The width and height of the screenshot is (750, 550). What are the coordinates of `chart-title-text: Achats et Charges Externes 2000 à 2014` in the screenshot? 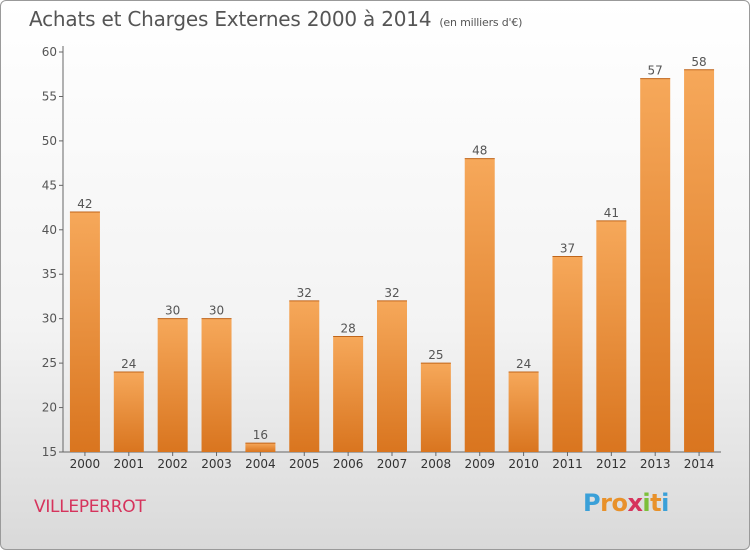 It's located at (230, 19).